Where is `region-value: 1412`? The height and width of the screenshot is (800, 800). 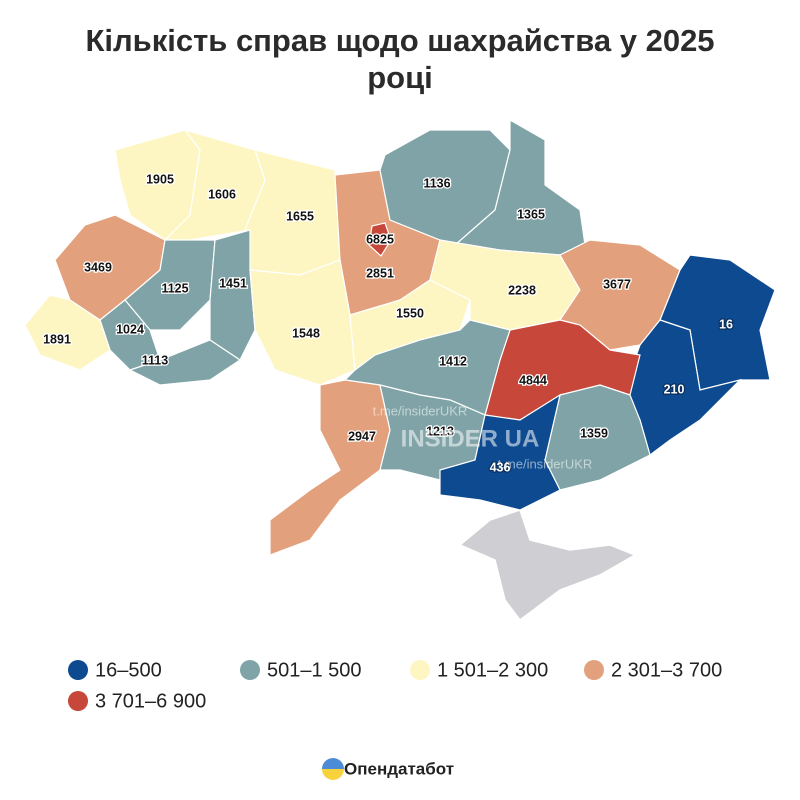 region-value: 1412 is located at coordinates (453, 361).